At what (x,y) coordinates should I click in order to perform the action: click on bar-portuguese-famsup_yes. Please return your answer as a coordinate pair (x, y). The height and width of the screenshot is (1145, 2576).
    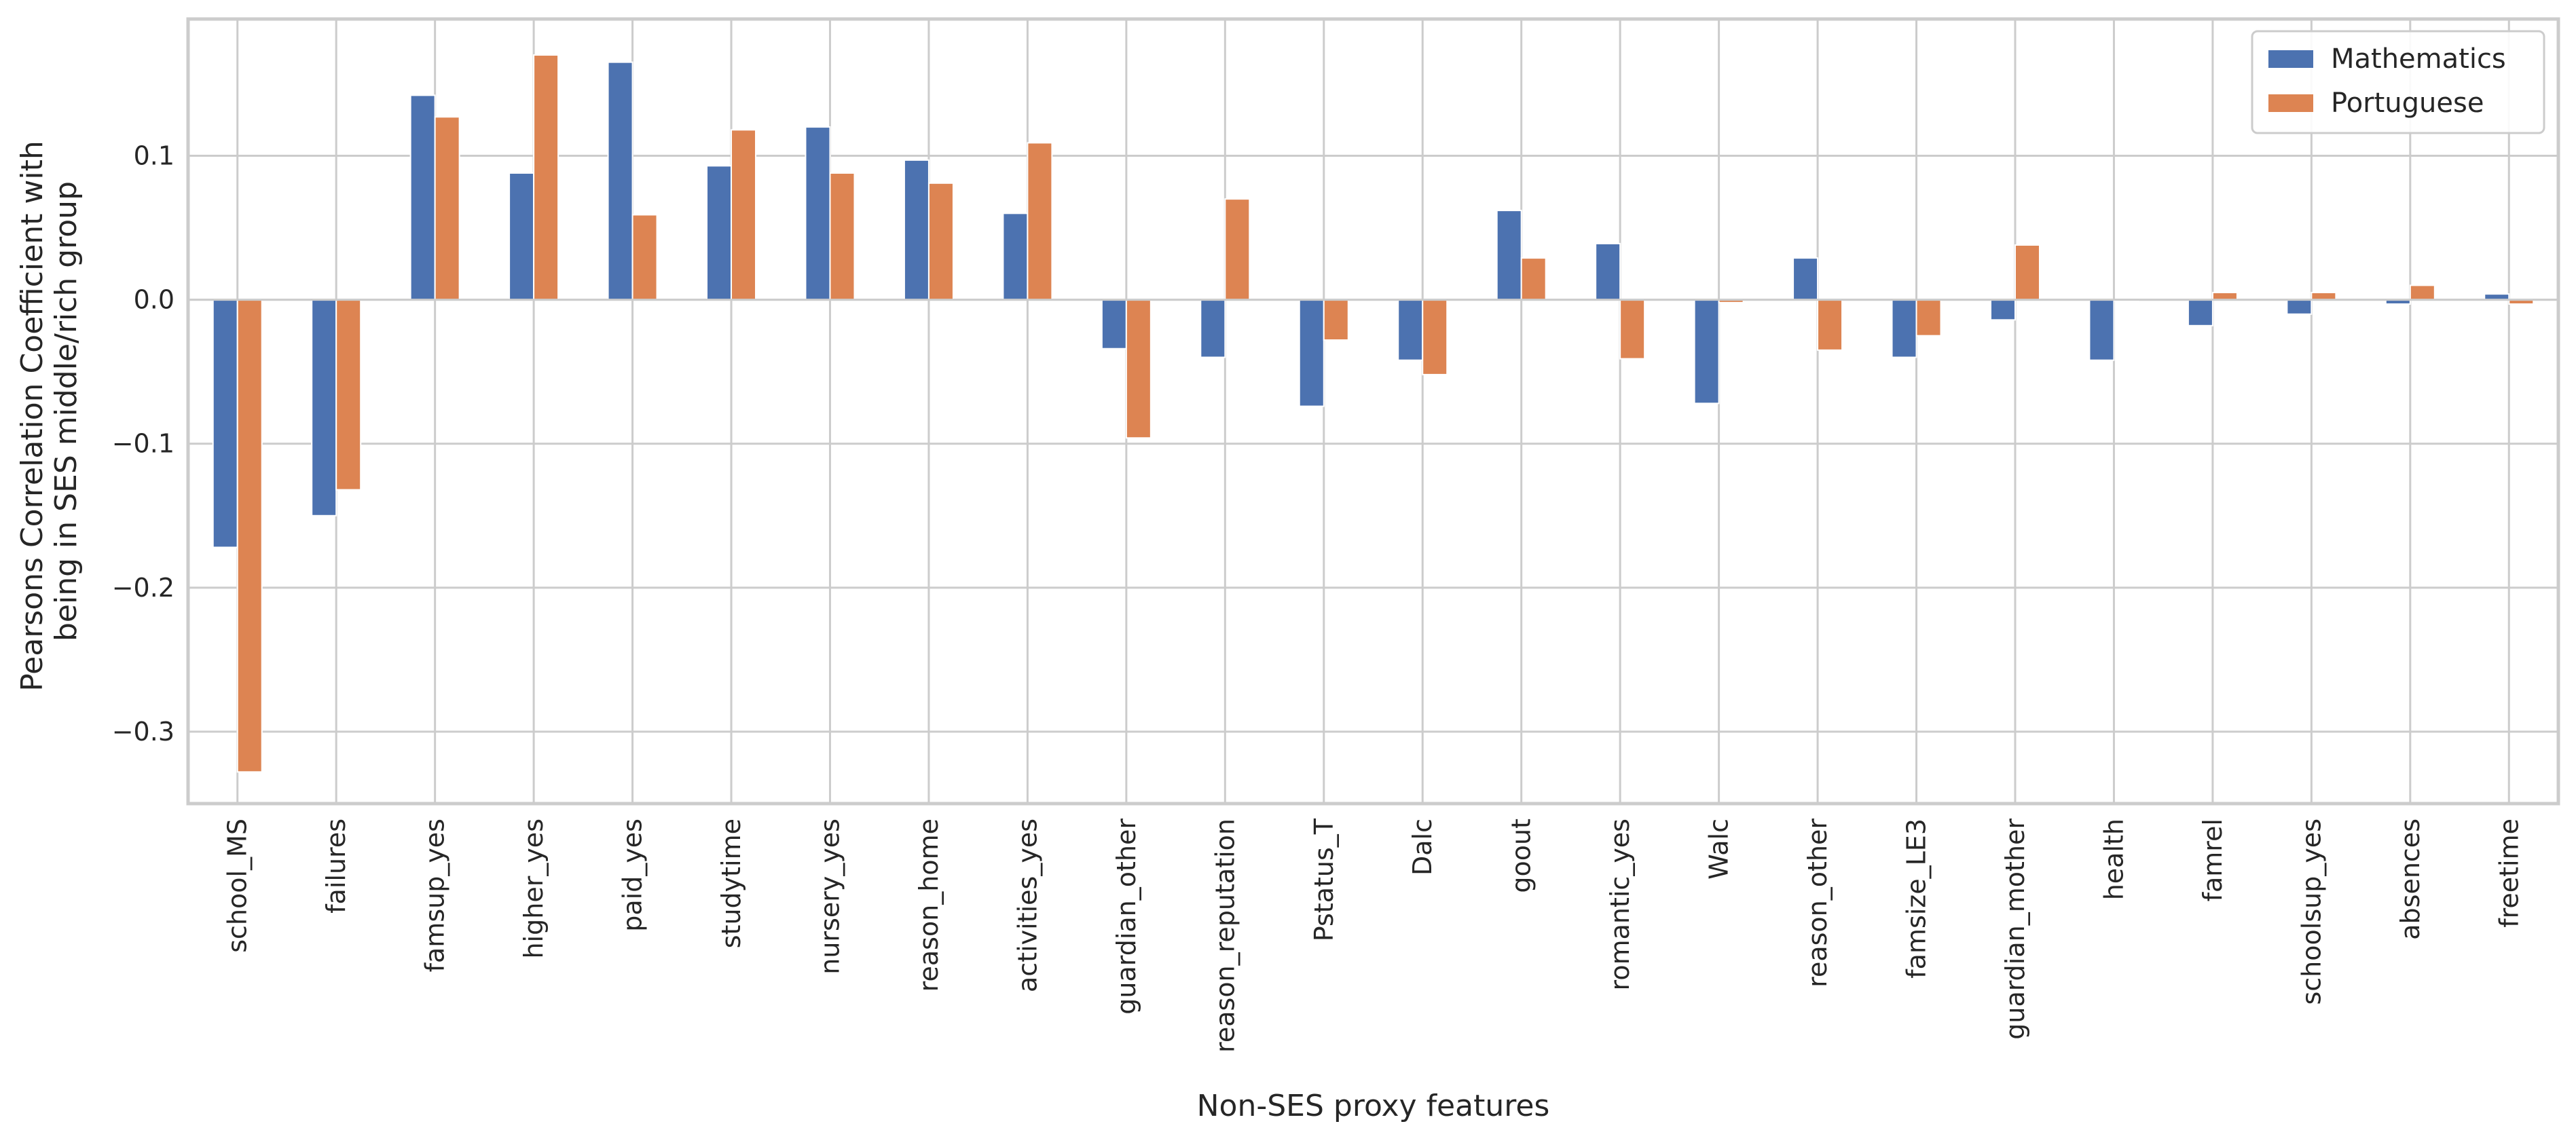
    Looking at the image, I should click on (447, 208).